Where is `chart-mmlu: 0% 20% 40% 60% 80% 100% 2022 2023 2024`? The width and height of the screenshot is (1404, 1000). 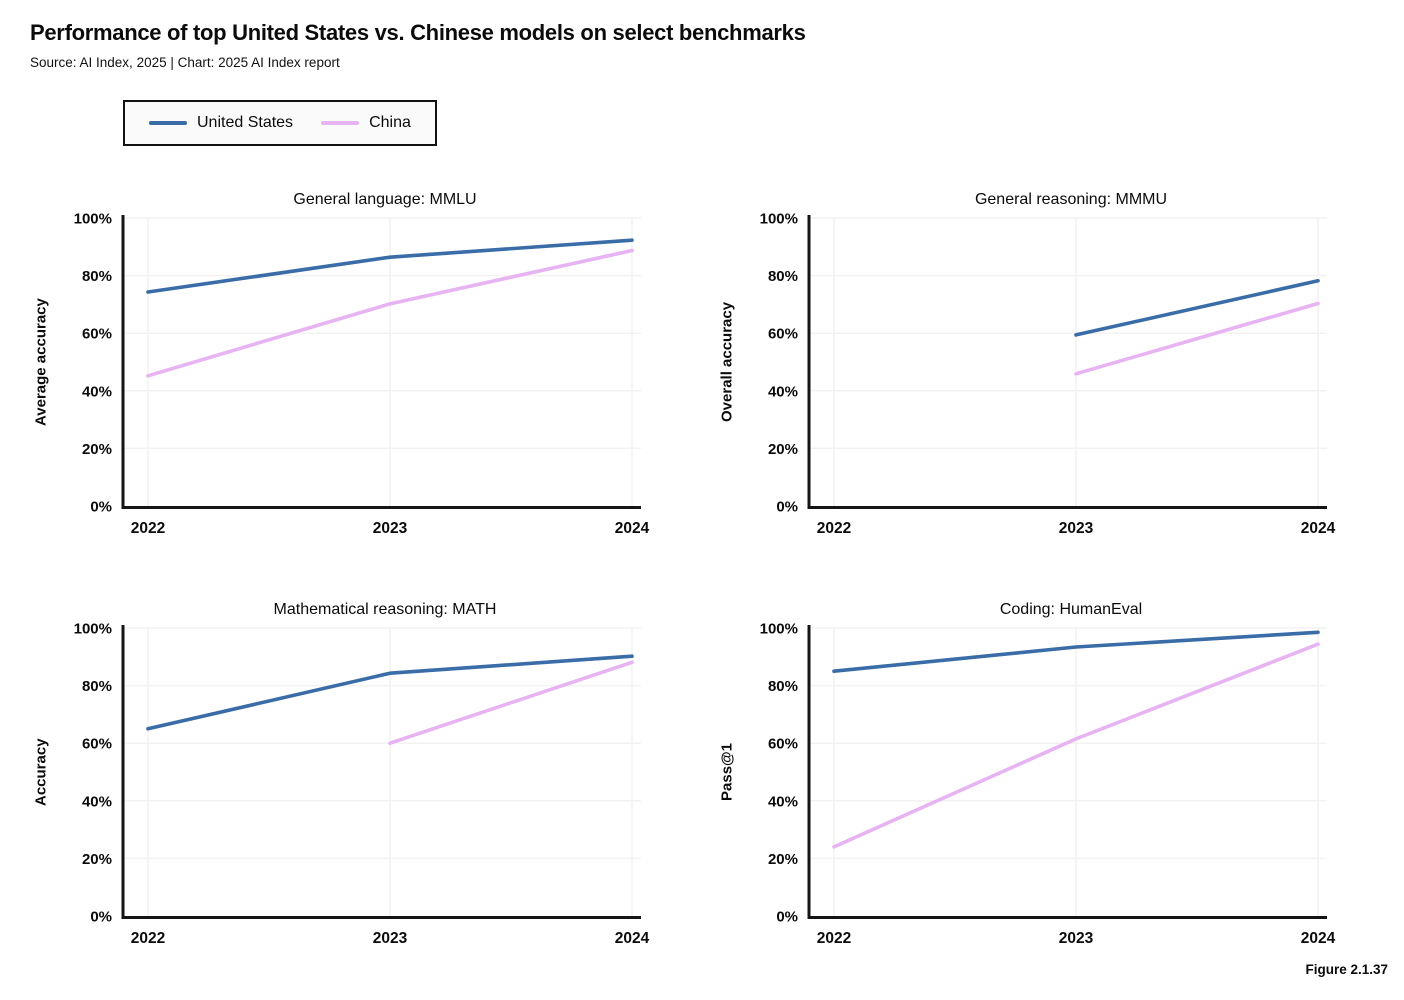 chart-mmlu: 0% 20% 40% 60% 80% 100% 2022 2023 2024 is located at coordinates (362, 374).